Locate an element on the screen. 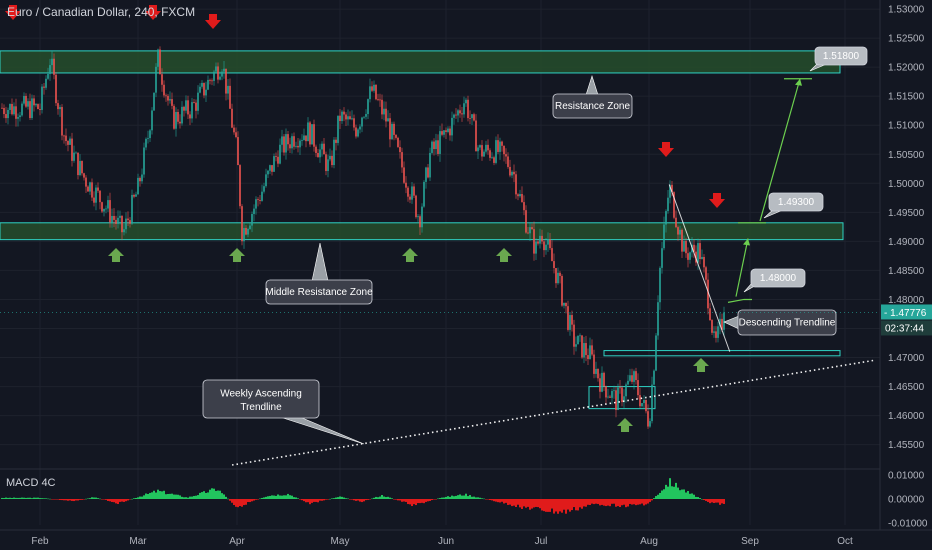 Image resolution: width=932 pixels, height=550 pixels. x-tick-label: Jul is located at coordinates (541, 541).